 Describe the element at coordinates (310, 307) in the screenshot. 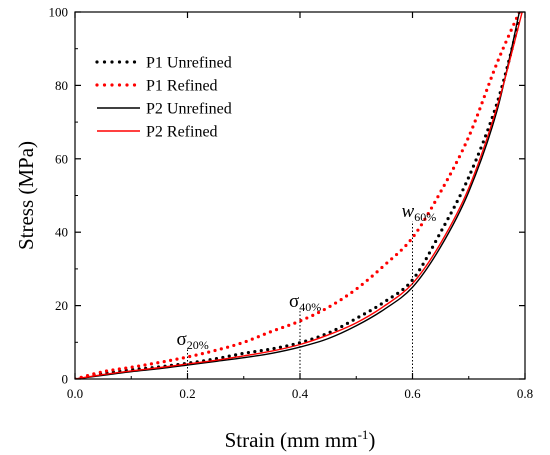

I see `annotation-subscript: 40%` at that location.